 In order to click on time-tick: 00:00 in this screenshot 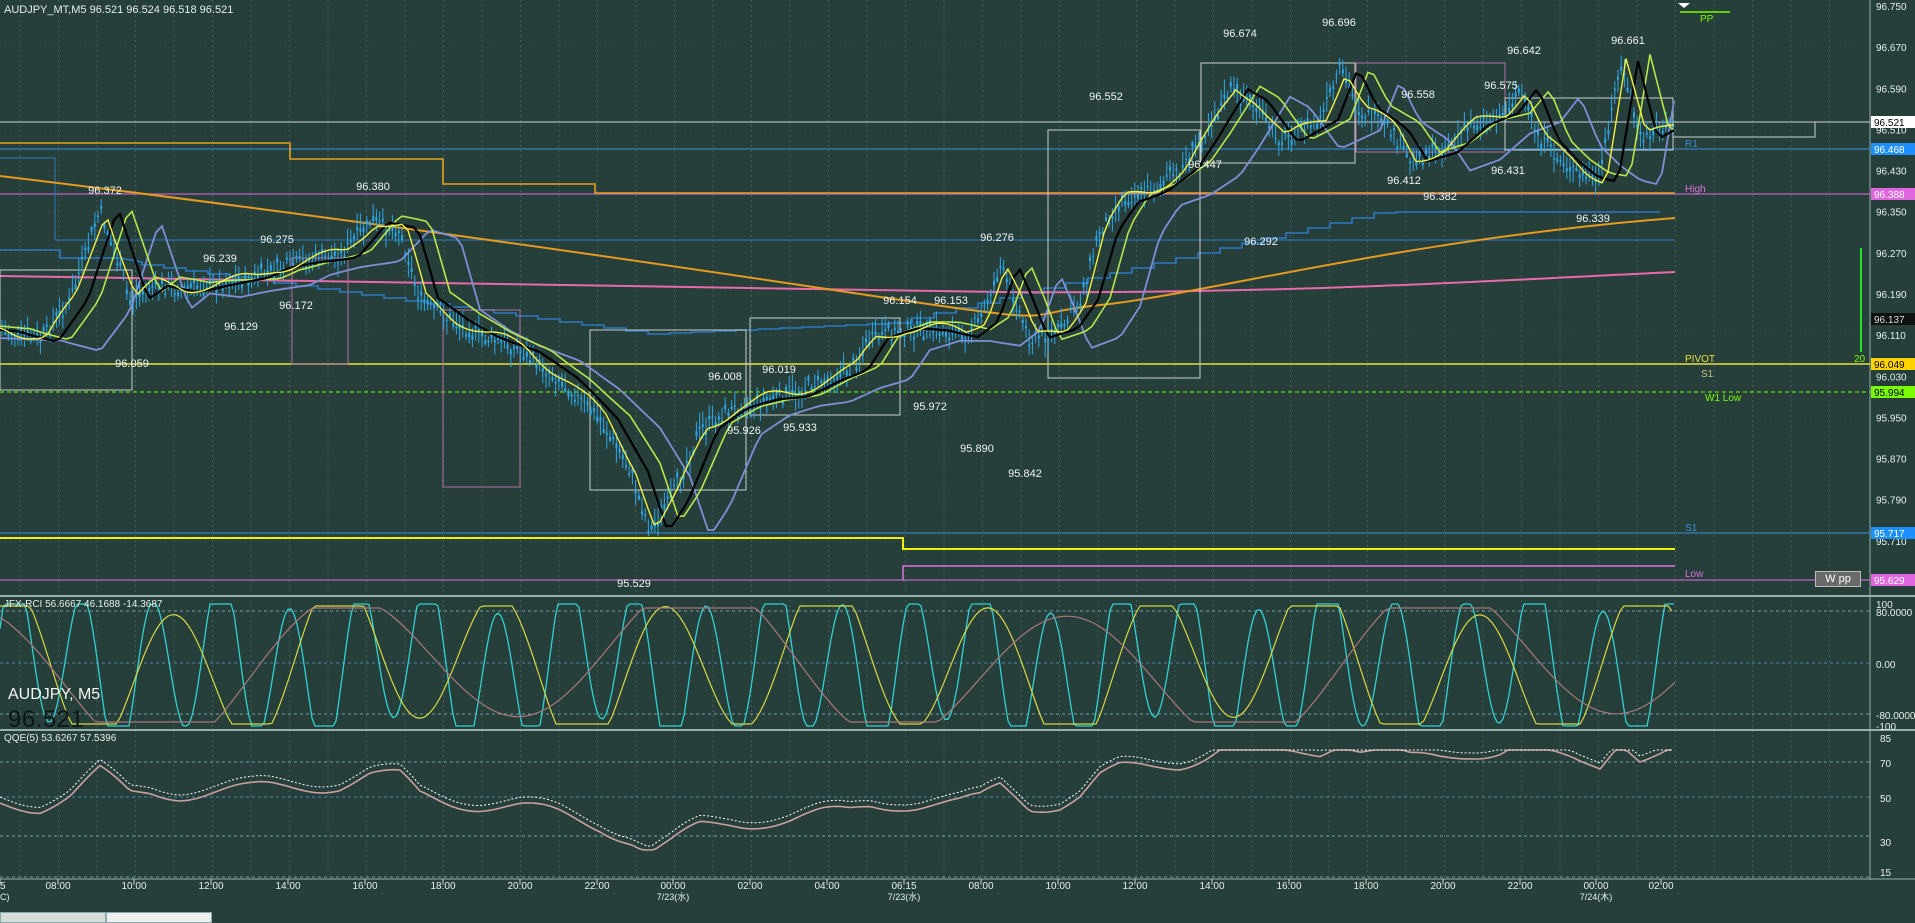, I will do `click(672, 886)`.